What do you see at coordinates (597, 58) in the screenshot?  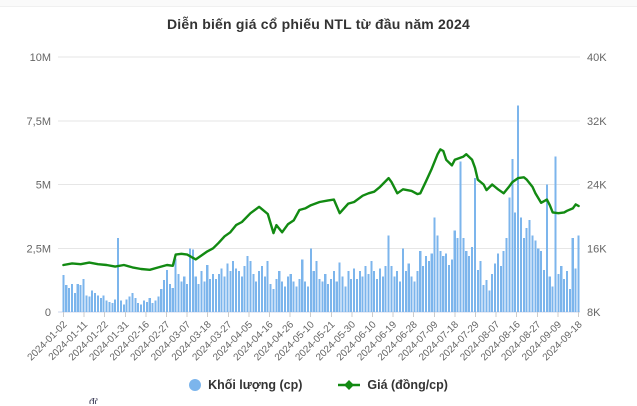 I see `y-right-tick-label: 40K` at bounding box center [597, 58].